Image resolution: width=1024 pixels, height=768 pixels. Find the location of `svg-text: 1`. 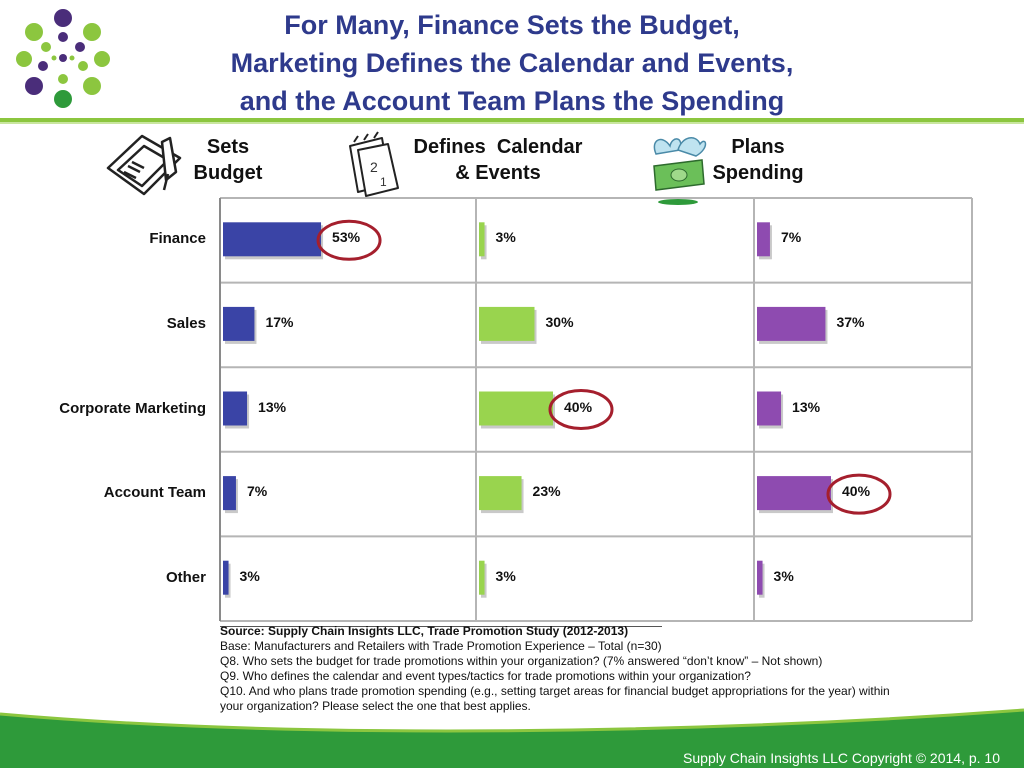

svg-text: 1 is located at coordinates (383, 182).